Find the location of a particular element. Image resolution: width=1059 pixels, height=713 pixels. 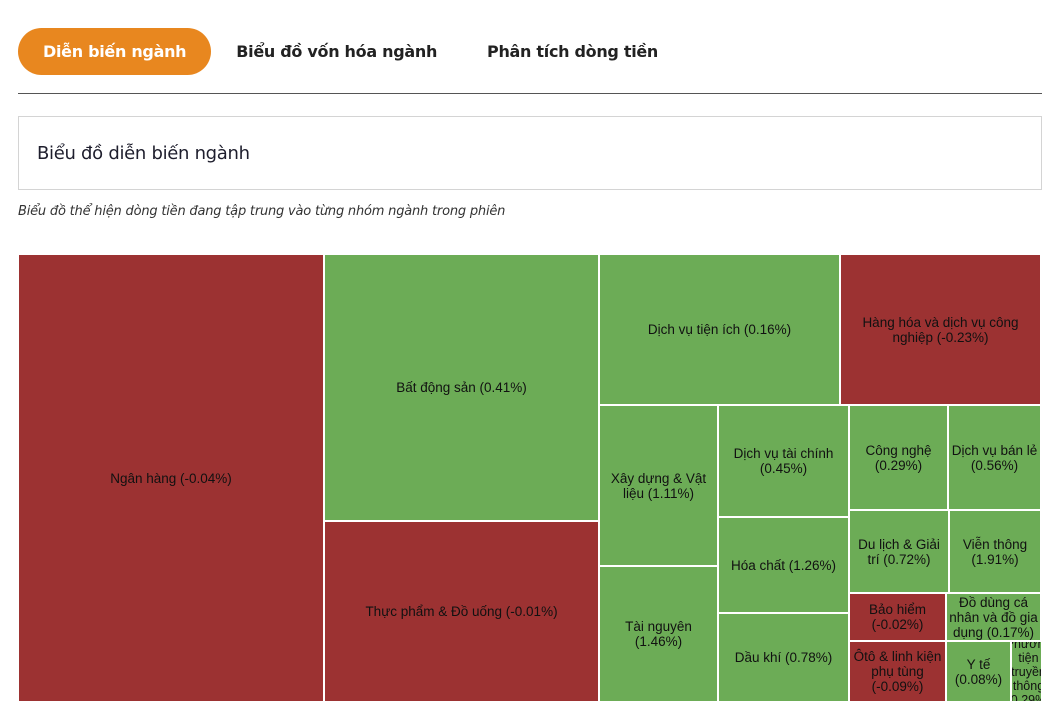

treemap-cell-label: Du lịch & Giải trí (0.72%) is located at coordinates (899, 551).